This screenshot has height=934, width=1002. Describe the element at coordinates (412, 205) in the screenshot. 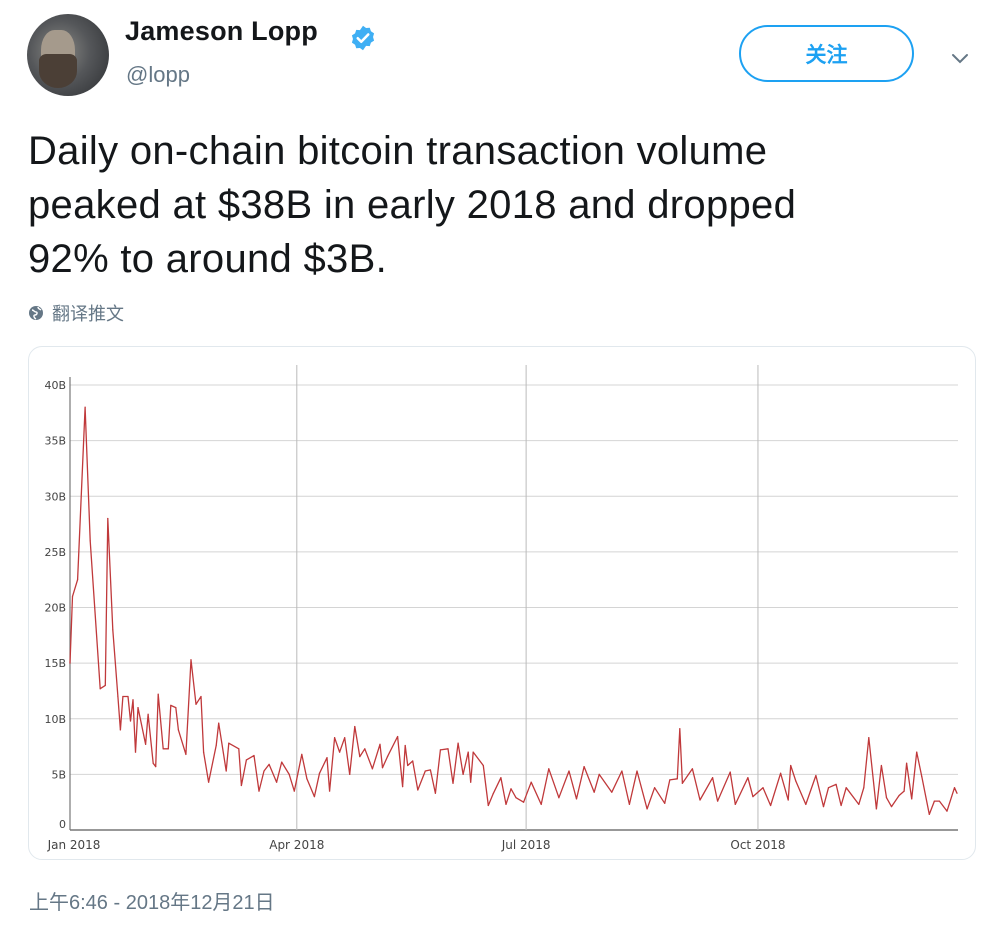

I see `tweet-line: peaked at $38B in early 2018 and dropped` at that location.